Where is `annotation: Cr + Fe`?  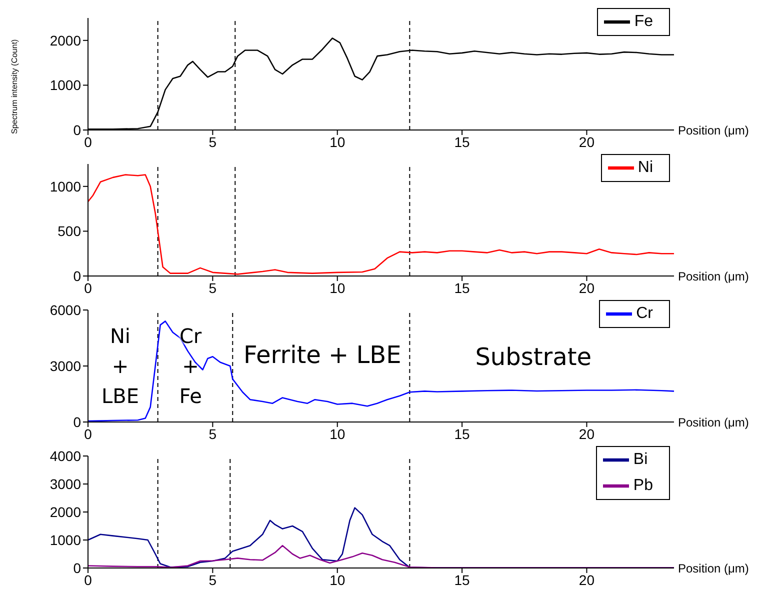 annotation: Cr + Fe is located at coordinates (190, 366).